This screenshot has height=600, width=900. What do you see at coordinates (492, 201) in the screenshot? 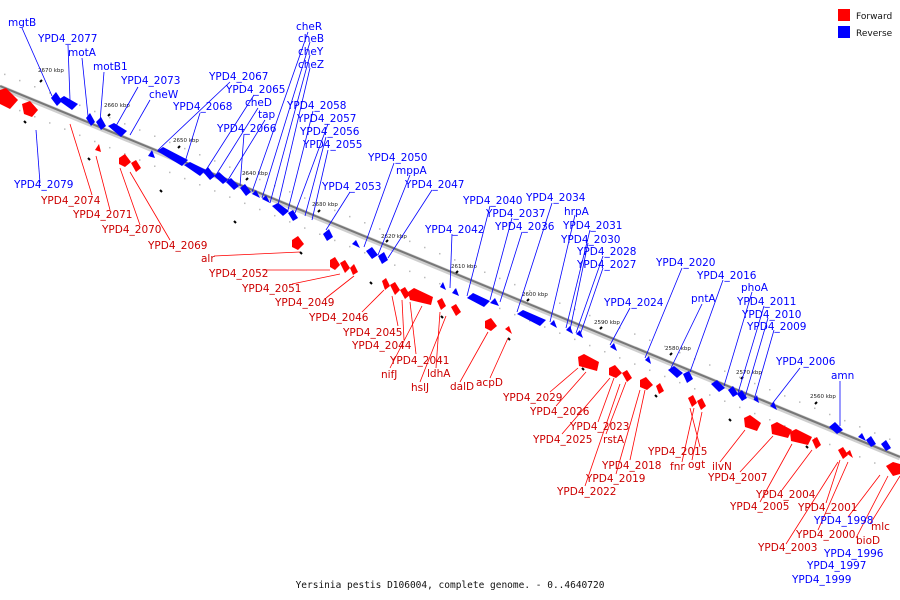
I see `gene-label-reverse: YPD4_2040` at bounding box center [492, 201].